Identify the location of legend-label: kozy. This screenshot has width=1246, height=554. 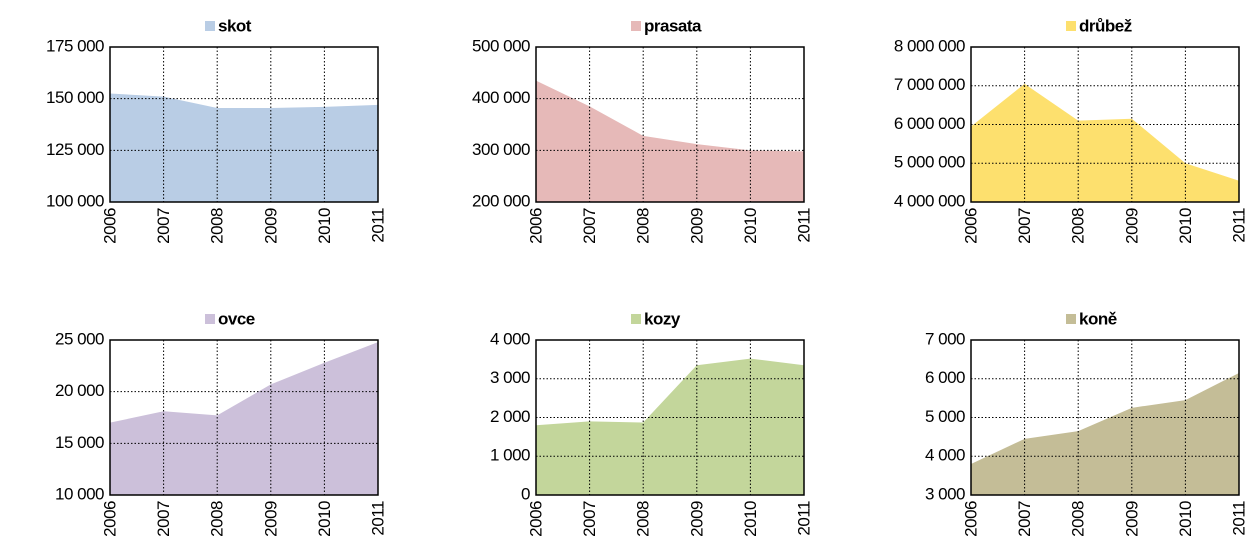
(662, 318).